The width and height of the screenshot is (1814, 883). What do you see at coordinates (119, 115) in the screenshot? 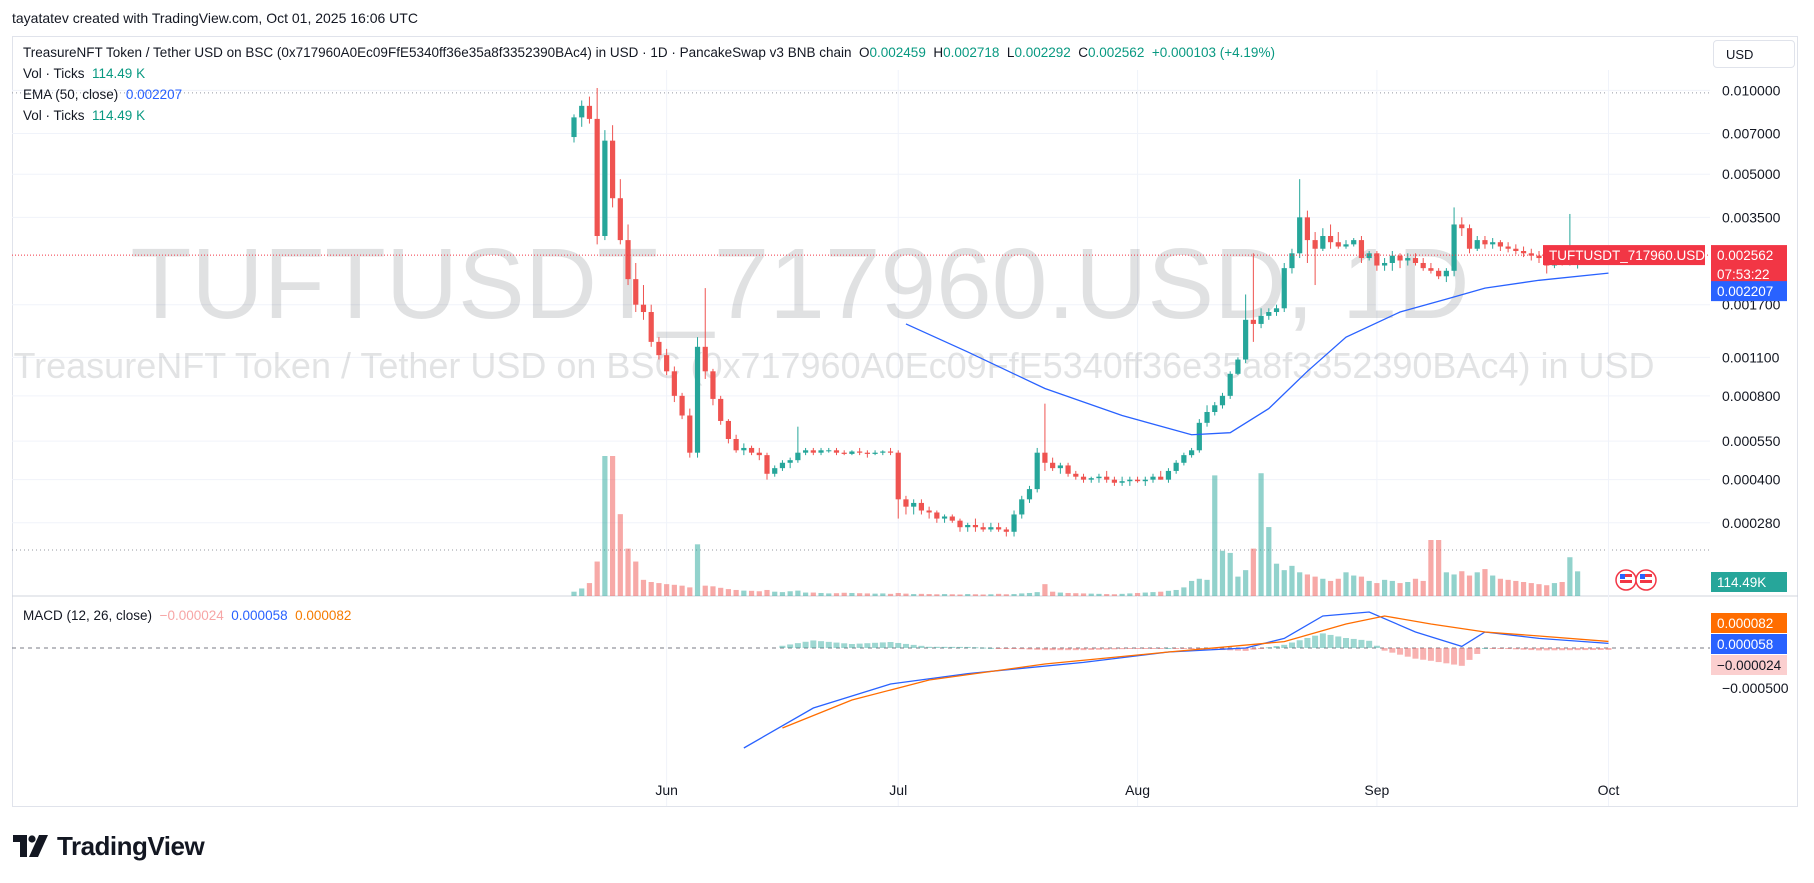
I see `legend-volume-2-value: 114.49 K` at bounding box center [119, 115].